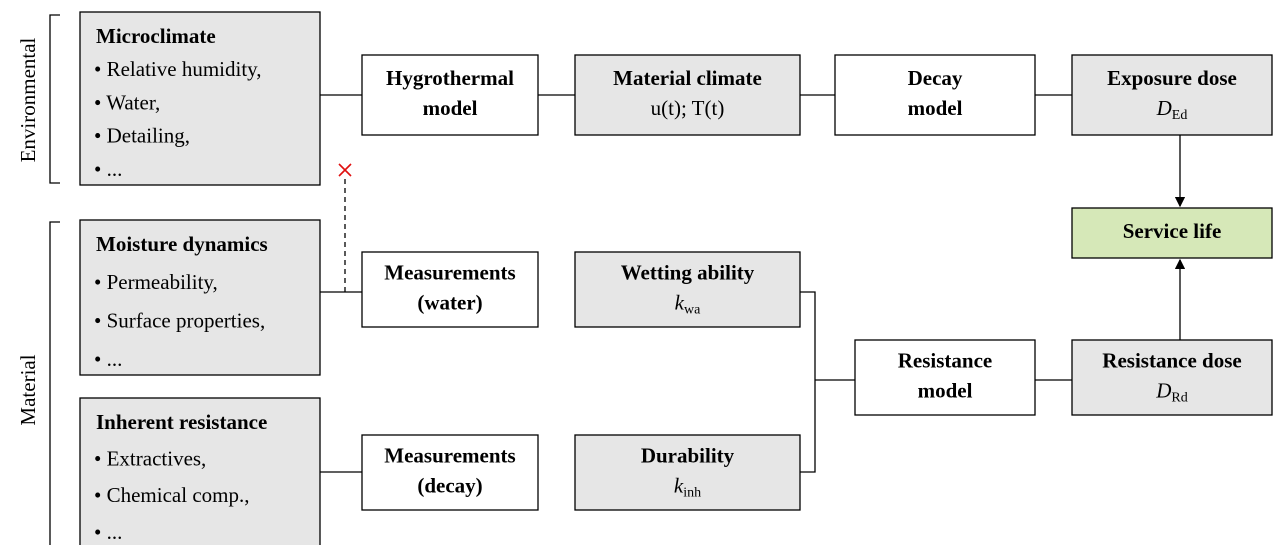 The width and height of the screenshot is (1285, 545). I want to click on node: Measurements (decay), so click(450, 472).